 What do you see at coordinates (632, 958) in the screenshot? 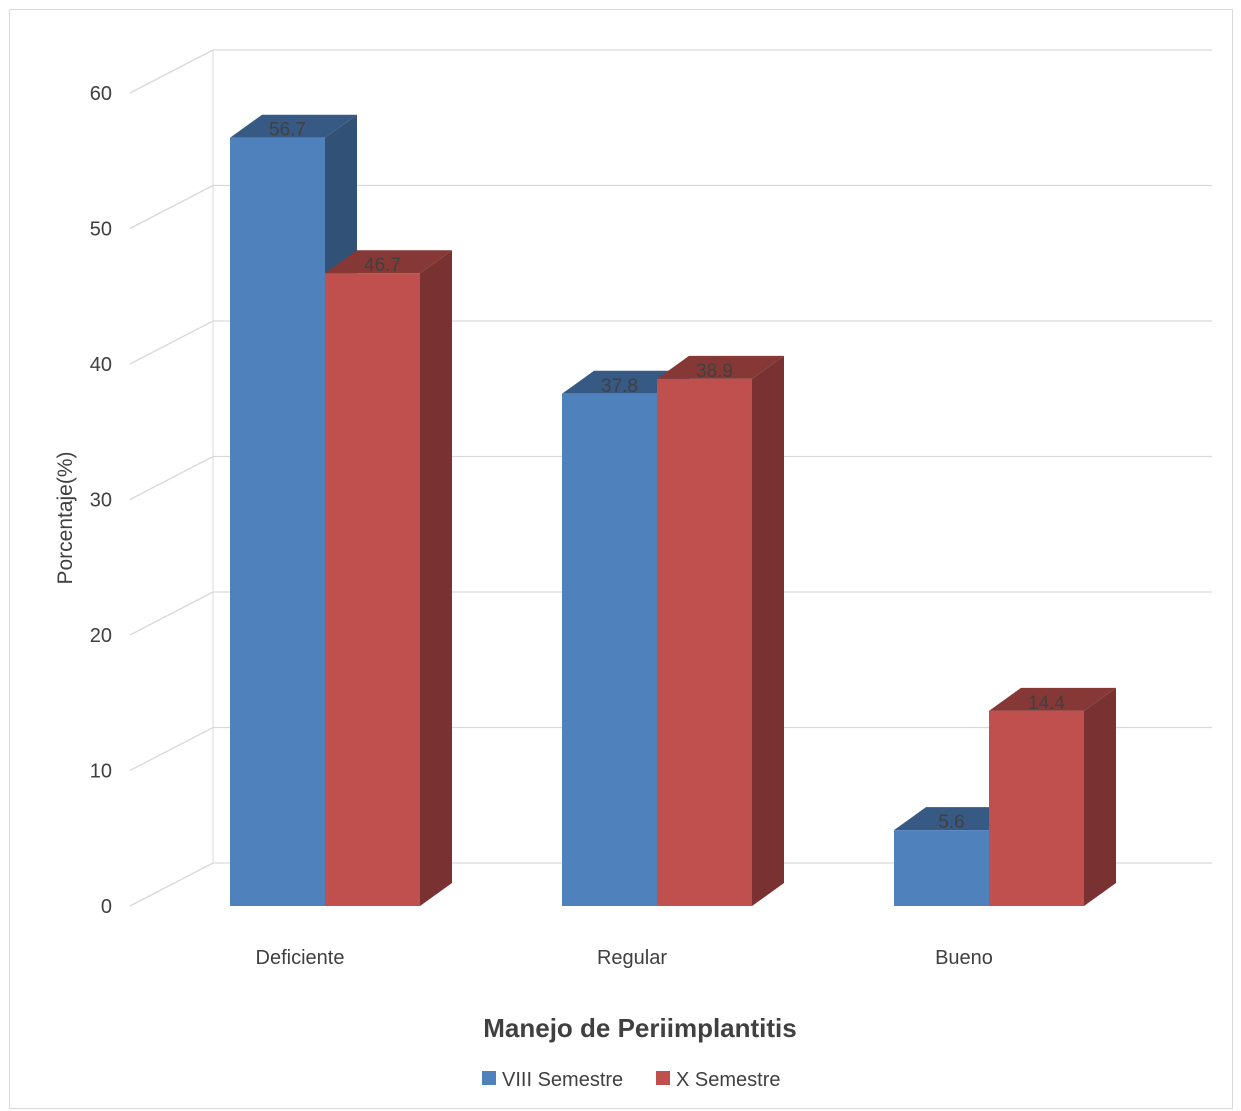
I see `category-label-regular: Regular` at bounding box center [632, 958].